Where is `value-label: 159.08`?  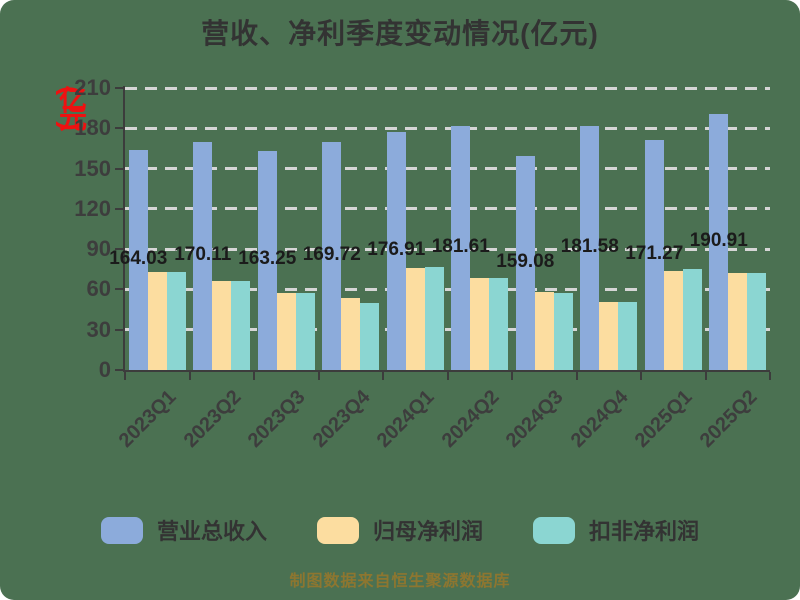
value-label: 159.08 is located at coordinates (525, 262).